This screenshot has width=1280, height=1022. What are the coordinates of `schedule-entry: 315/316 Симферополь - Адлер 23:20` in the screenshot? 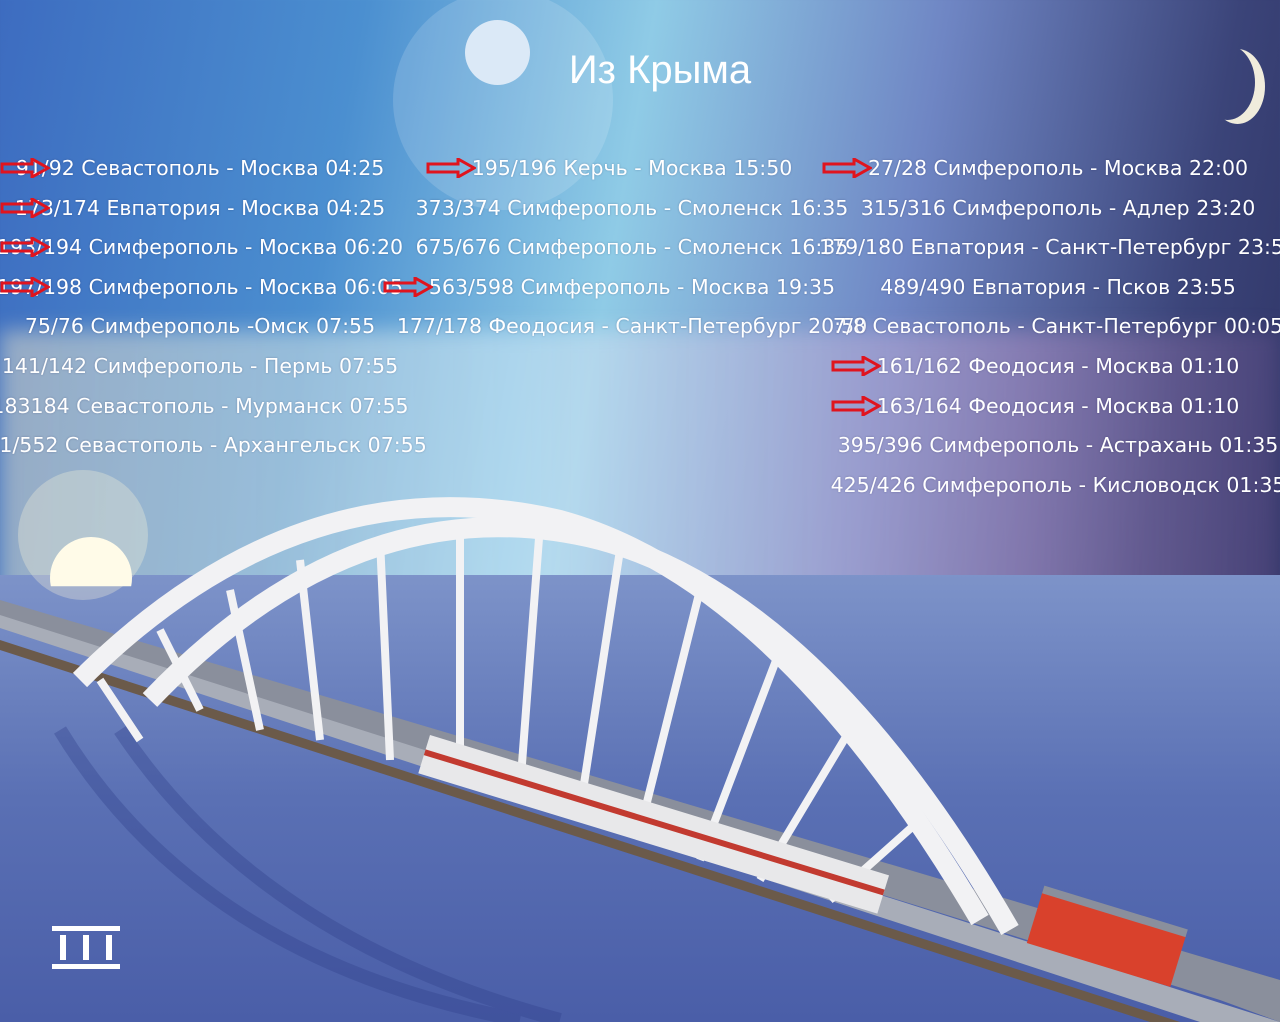 It's located at (1058, 207).